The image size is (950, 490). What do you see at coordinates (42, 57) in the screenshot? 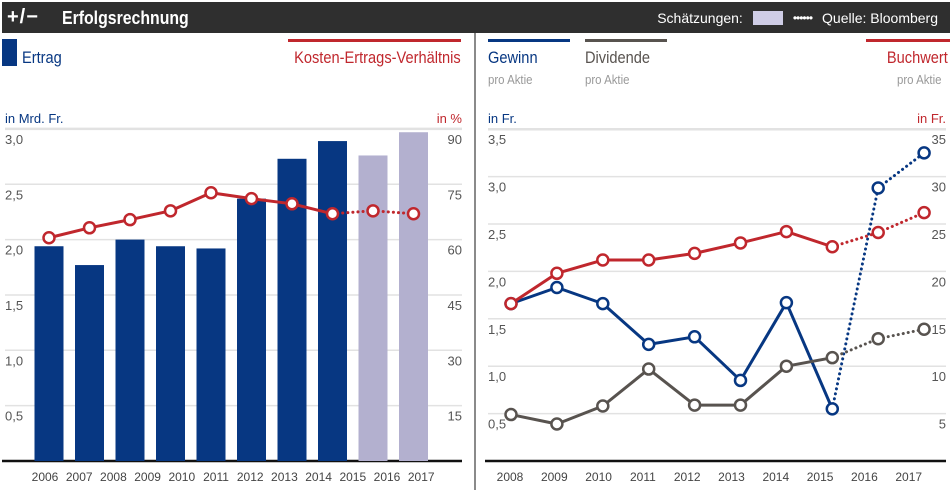
I see `legend-ertrag: Ertrag` at bounding box center [42, 57].